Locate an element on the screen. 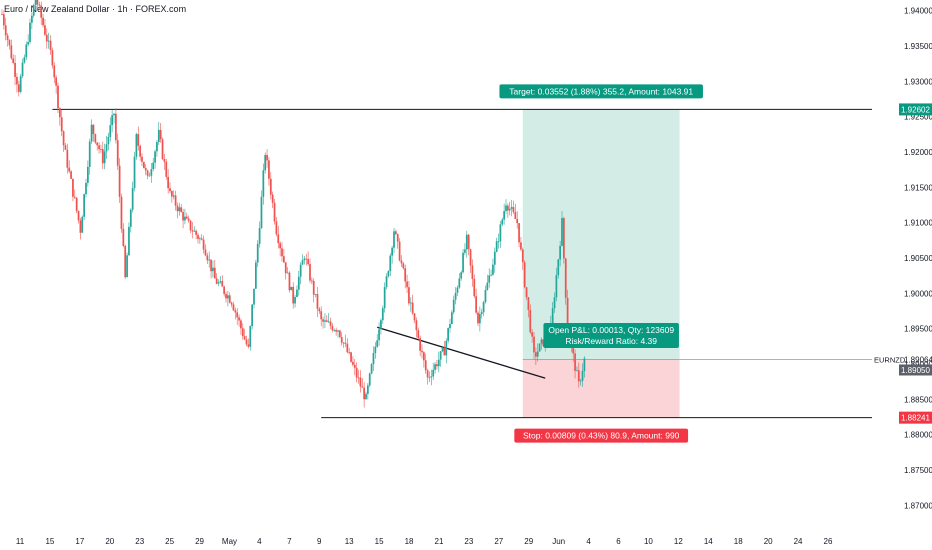 The height and width of the screenshot is (550, 932). trendline is located at coordinates (461, 352).